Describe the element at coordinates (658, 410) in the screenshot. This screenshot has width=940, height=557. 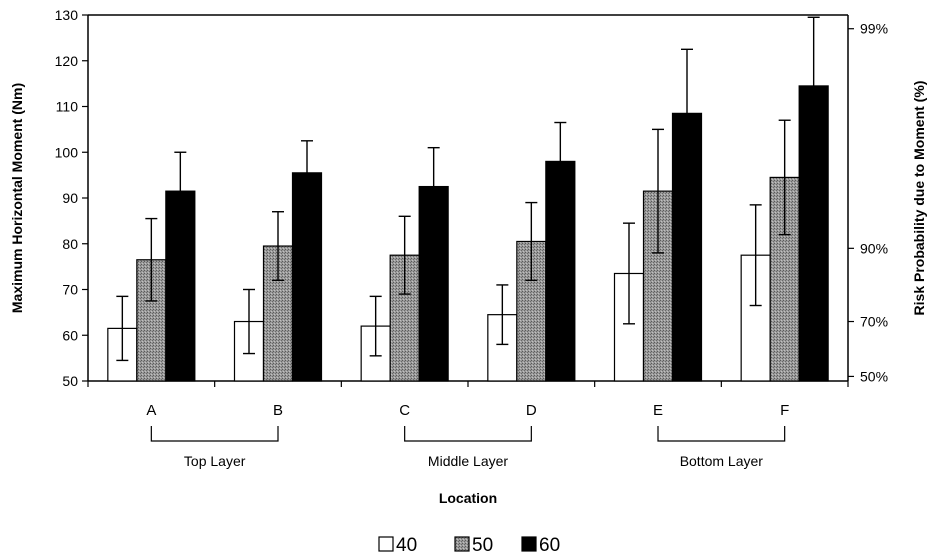
I see `category-label-e: E` at that location.